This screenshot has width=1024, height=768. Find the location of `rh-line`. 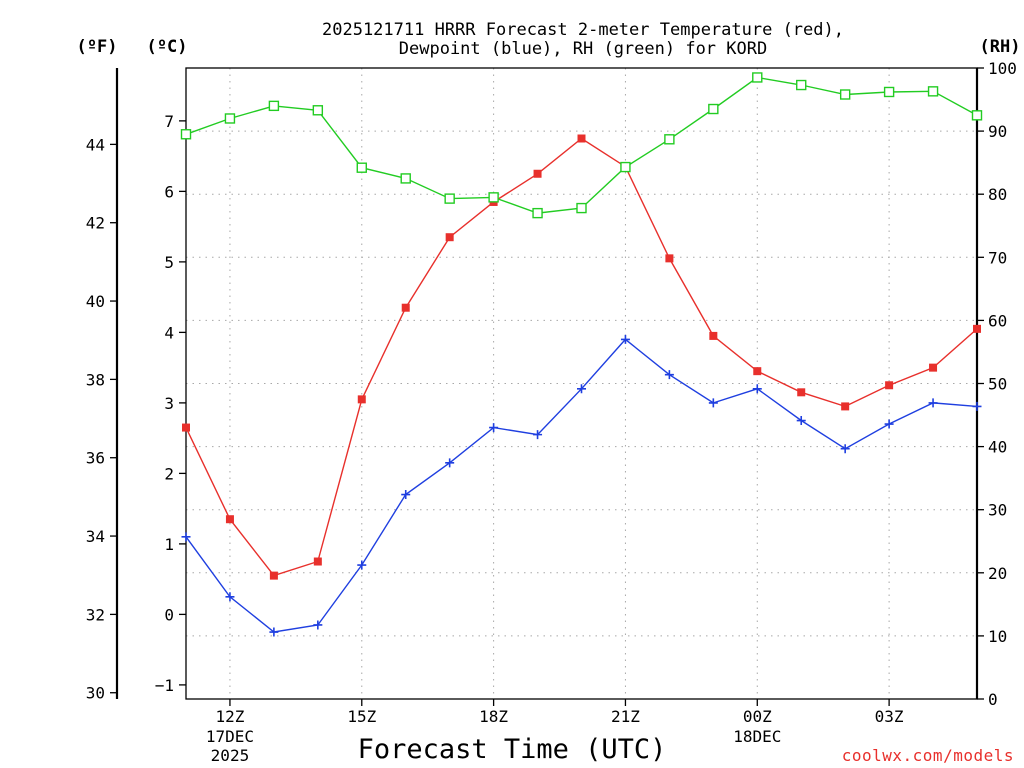

rh-line is located at coordinates (581, 145).